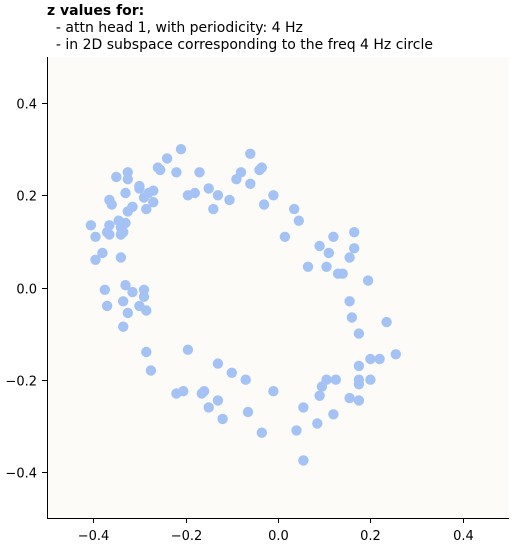  Describe the element at coordinates (26, 105) in the screenshot. I see `y-tick-label-4: 0.4` at that location.